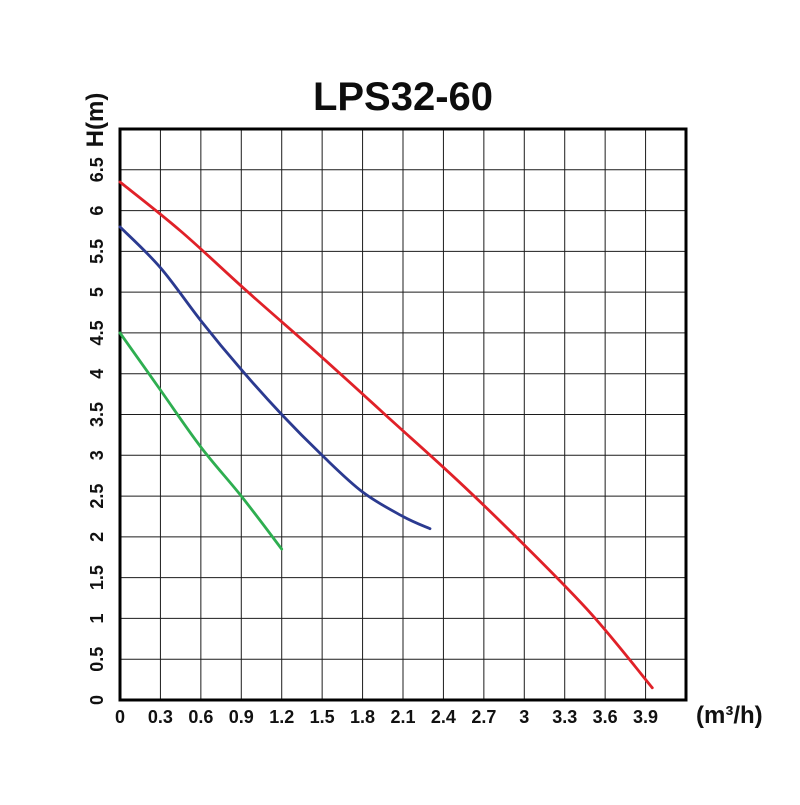  What do you see at coordinates (97, 659) in the screenshot?
I see `y-tick-label: 0.5` at bounding box center [97, 659].